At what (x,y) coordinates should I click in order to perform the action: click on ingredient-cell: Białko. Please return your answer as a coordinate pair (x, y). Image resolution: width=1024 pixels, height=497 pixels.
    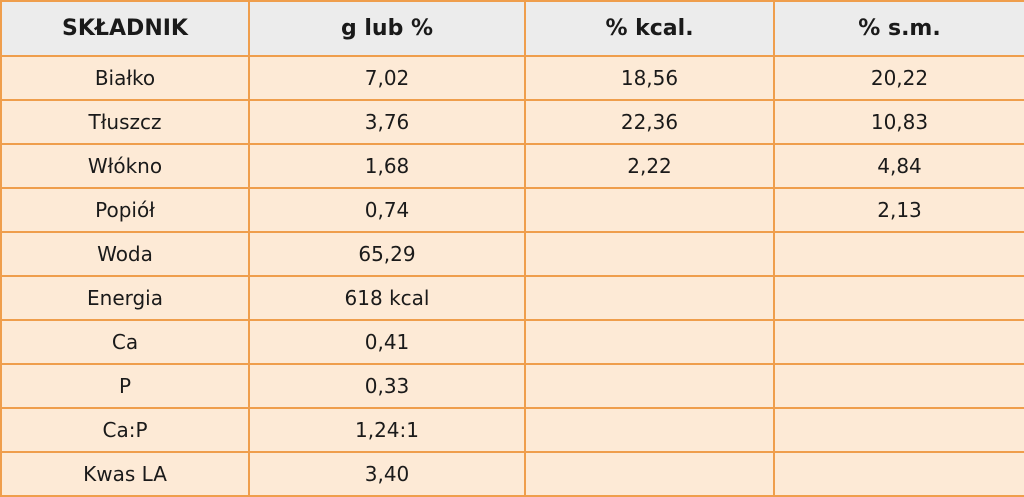
    Looking at the image, I should click on (125, 78).